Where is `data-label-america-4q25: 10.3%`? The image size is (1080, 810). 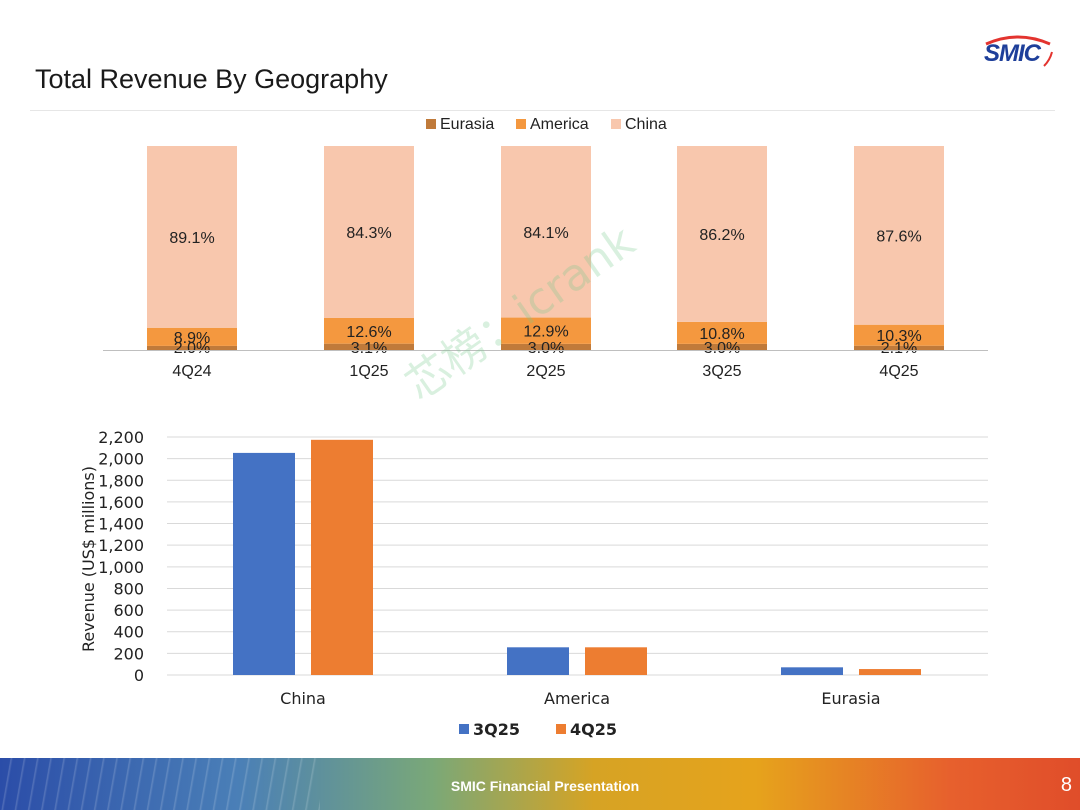
data-label-america-4q25: 10.3% is located at coordinates (898, 336).